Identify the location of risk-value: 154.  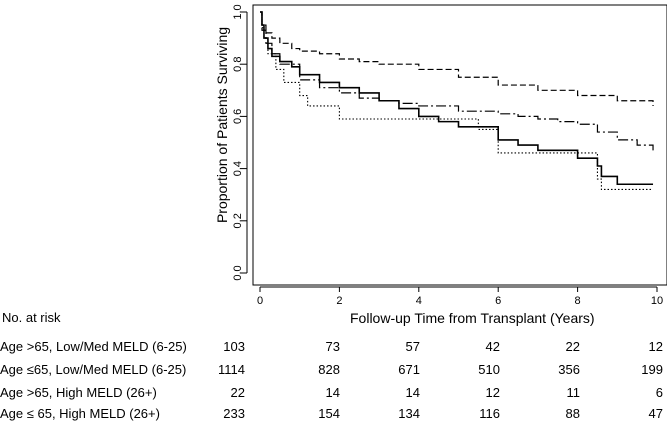
(329, 413).